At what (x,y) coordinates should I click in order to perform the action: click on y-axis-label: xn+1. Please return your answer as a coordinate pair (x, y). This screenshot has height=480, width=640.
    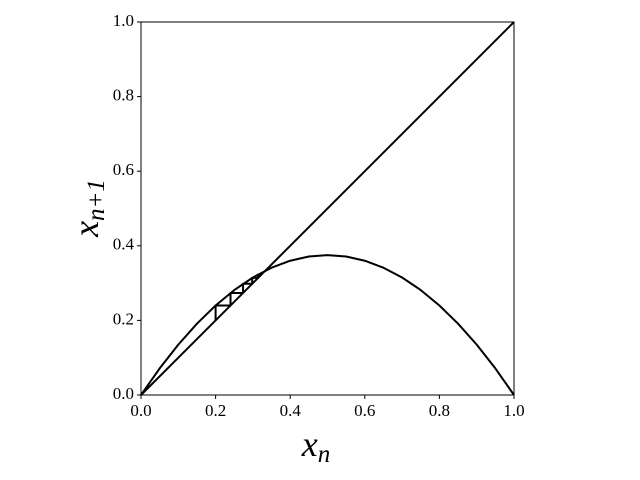
    Looking at the image, I should click on (87, 208).